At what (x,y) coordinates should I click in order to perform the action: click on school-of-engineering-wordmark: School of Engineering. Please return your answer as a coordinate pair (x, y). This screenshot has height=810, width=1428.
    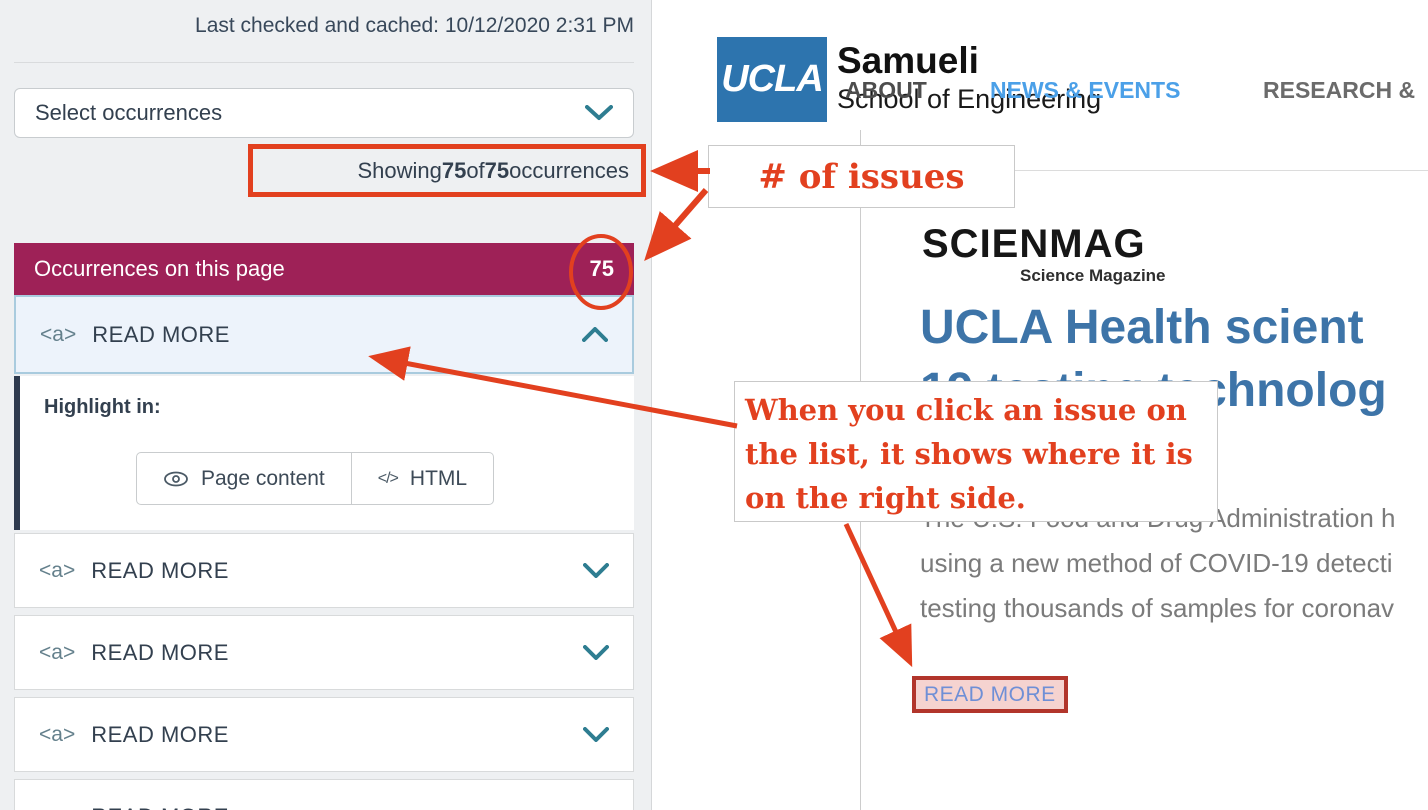
    Looking at the image, I should click on (969, 99).